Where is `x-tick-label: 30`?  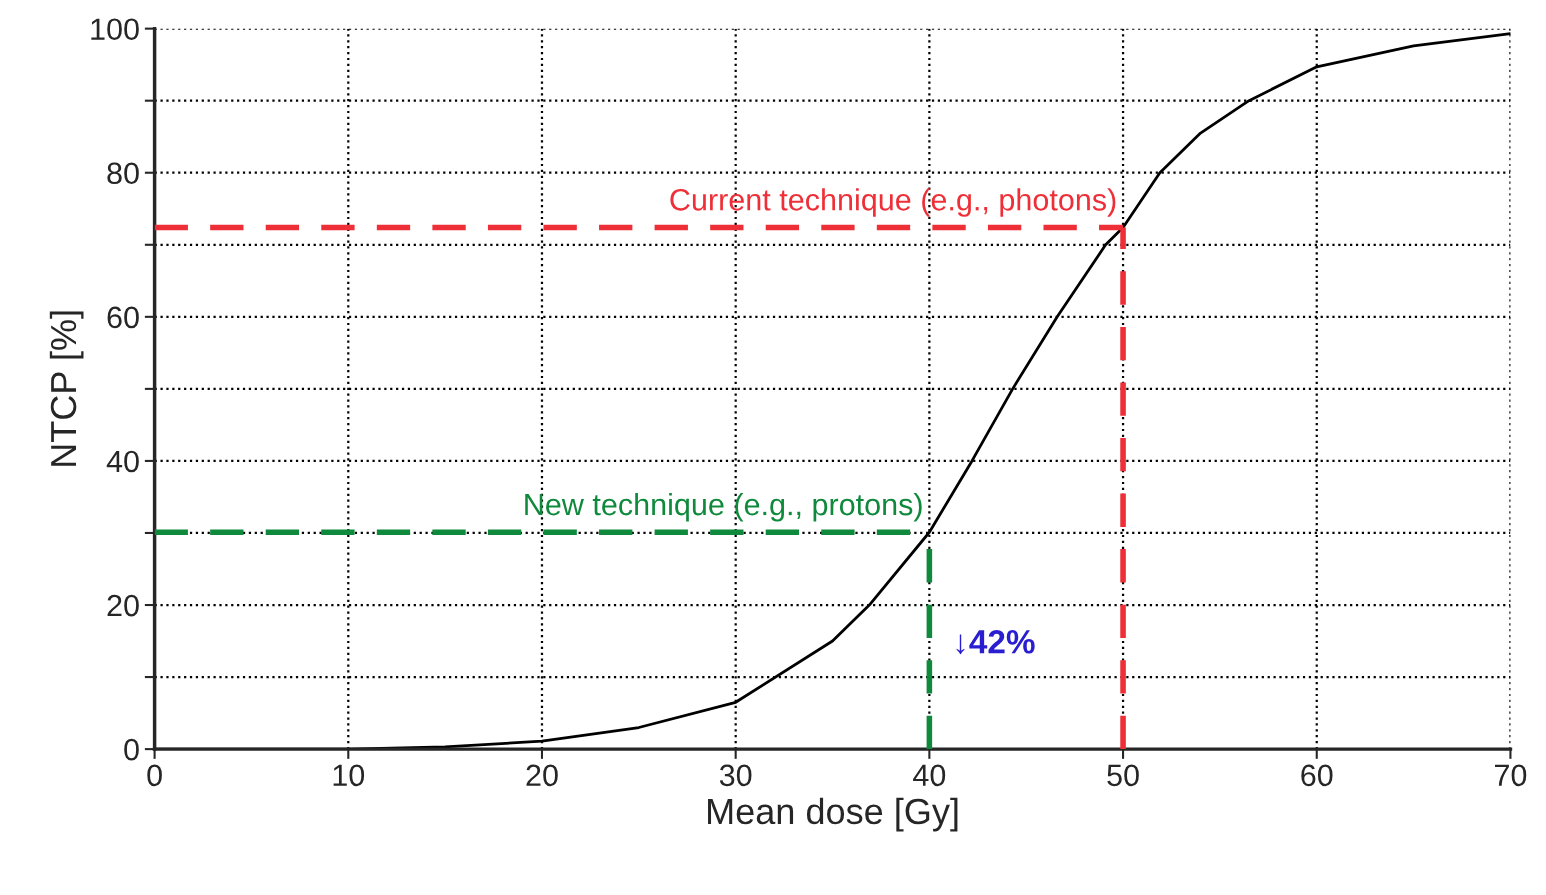
x-tick-label: 30 is located at coordinates (735, 775).